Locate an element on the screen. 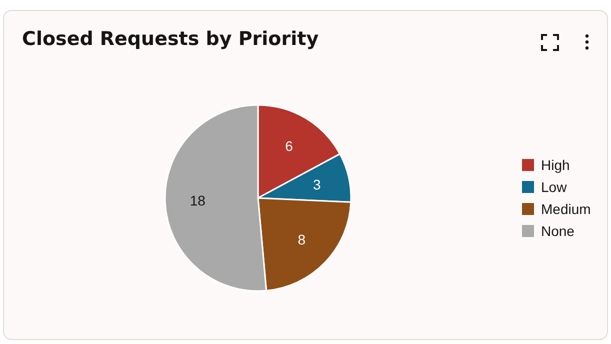 Image resolution: width=611 pixels, height=344 pixels. legend-label: Low is located at coordinates (554, 186).